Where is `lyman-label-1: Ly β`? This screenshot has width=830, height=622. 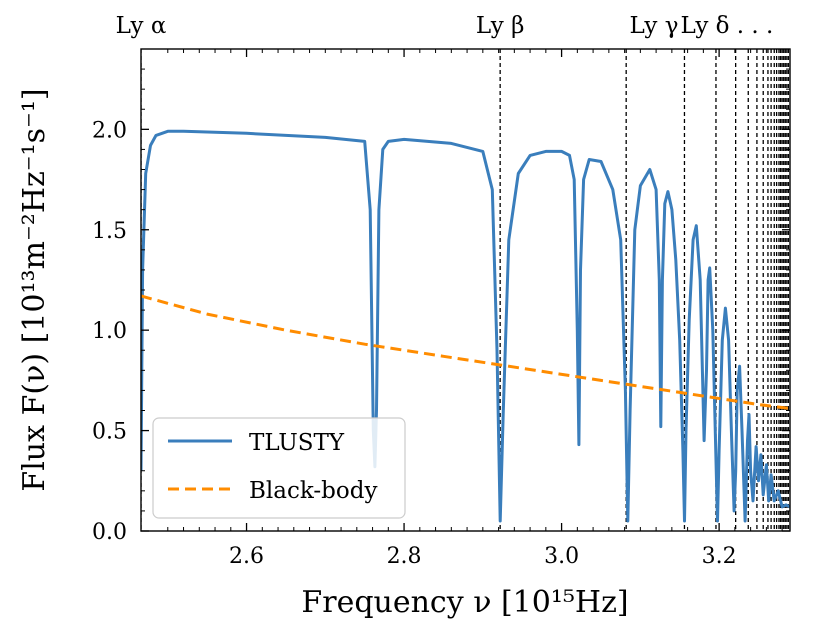
lyman-label-1: Ly β is located at coordinates (500, 26).